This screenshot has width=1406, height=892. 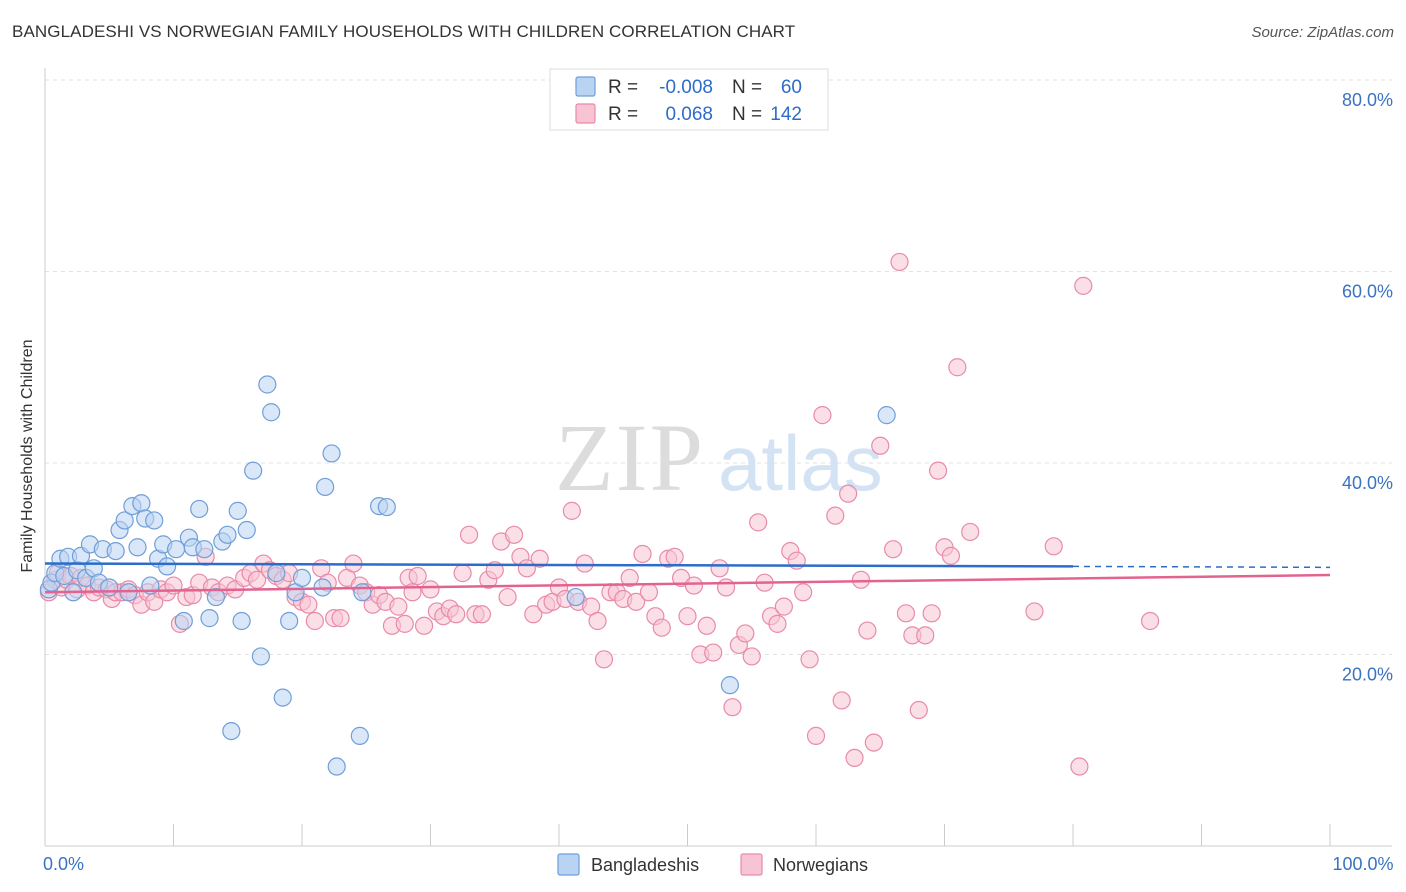 What do you see at coordinates (585, 113) in the screenshot?
I see `legend-swatch-pink` at bounding box center [585, 113].